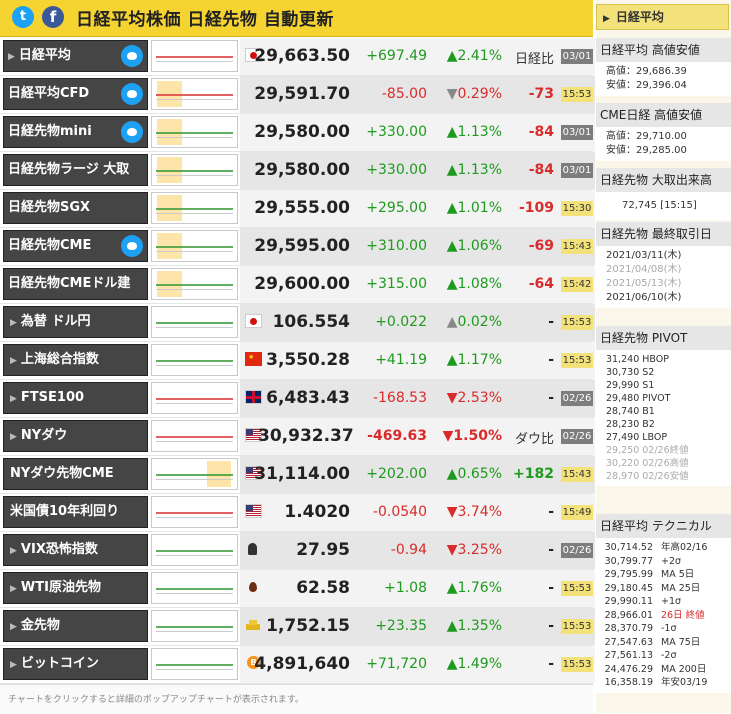 Image resolution: width=731 pixels, height=714 pixels. Describe the element at coordinates (671, 601) in the screenshot. I see `technical-label: +1σ` at that location.